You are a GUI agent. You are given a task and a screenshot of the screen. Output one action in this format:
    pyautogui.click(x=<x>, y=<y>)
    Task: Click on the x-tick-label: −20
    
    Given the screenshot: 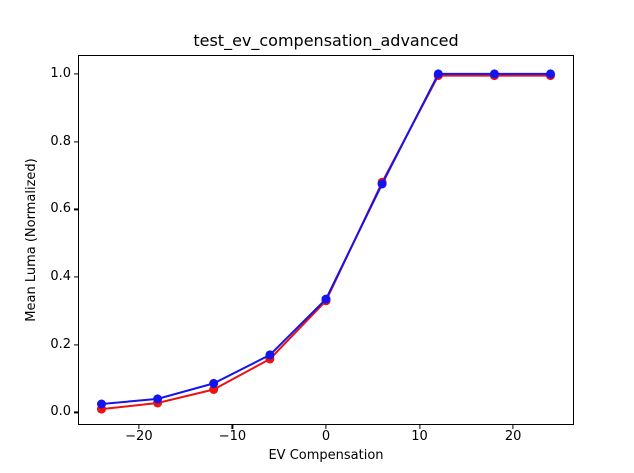 What is the action you would take?
    pyautogui.click(x=139, y=436)
    